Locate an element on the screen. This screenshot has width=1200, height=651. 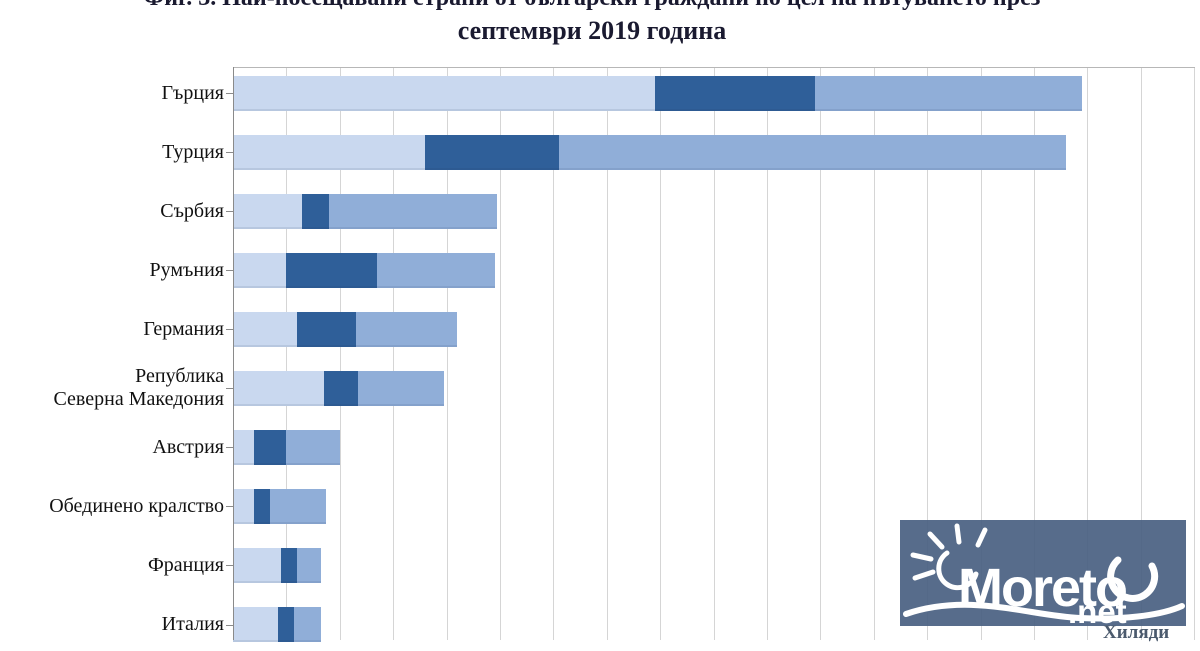
category-label: Турция is located at coordinates (193, 151).